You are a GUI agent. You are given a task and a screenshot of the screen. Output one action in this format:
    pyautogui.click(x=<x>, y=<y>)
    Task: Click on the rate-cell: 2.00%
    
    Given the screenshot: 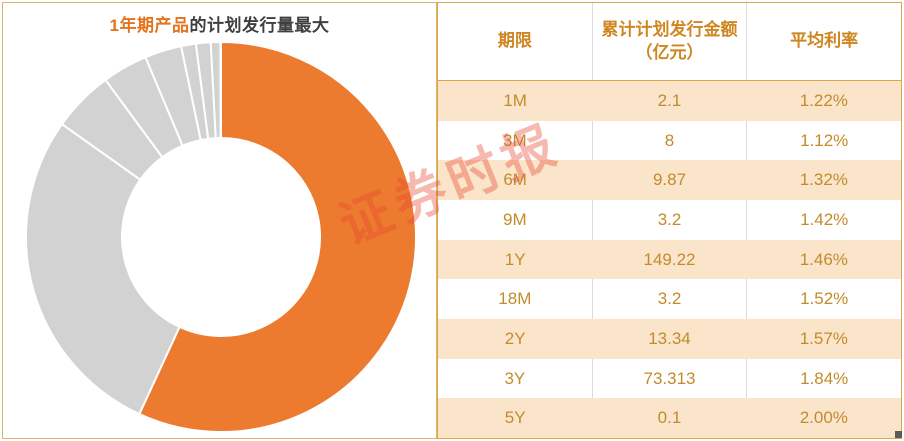 What is the action you would take?
    pyautogui.click(x=823, y=418)
    